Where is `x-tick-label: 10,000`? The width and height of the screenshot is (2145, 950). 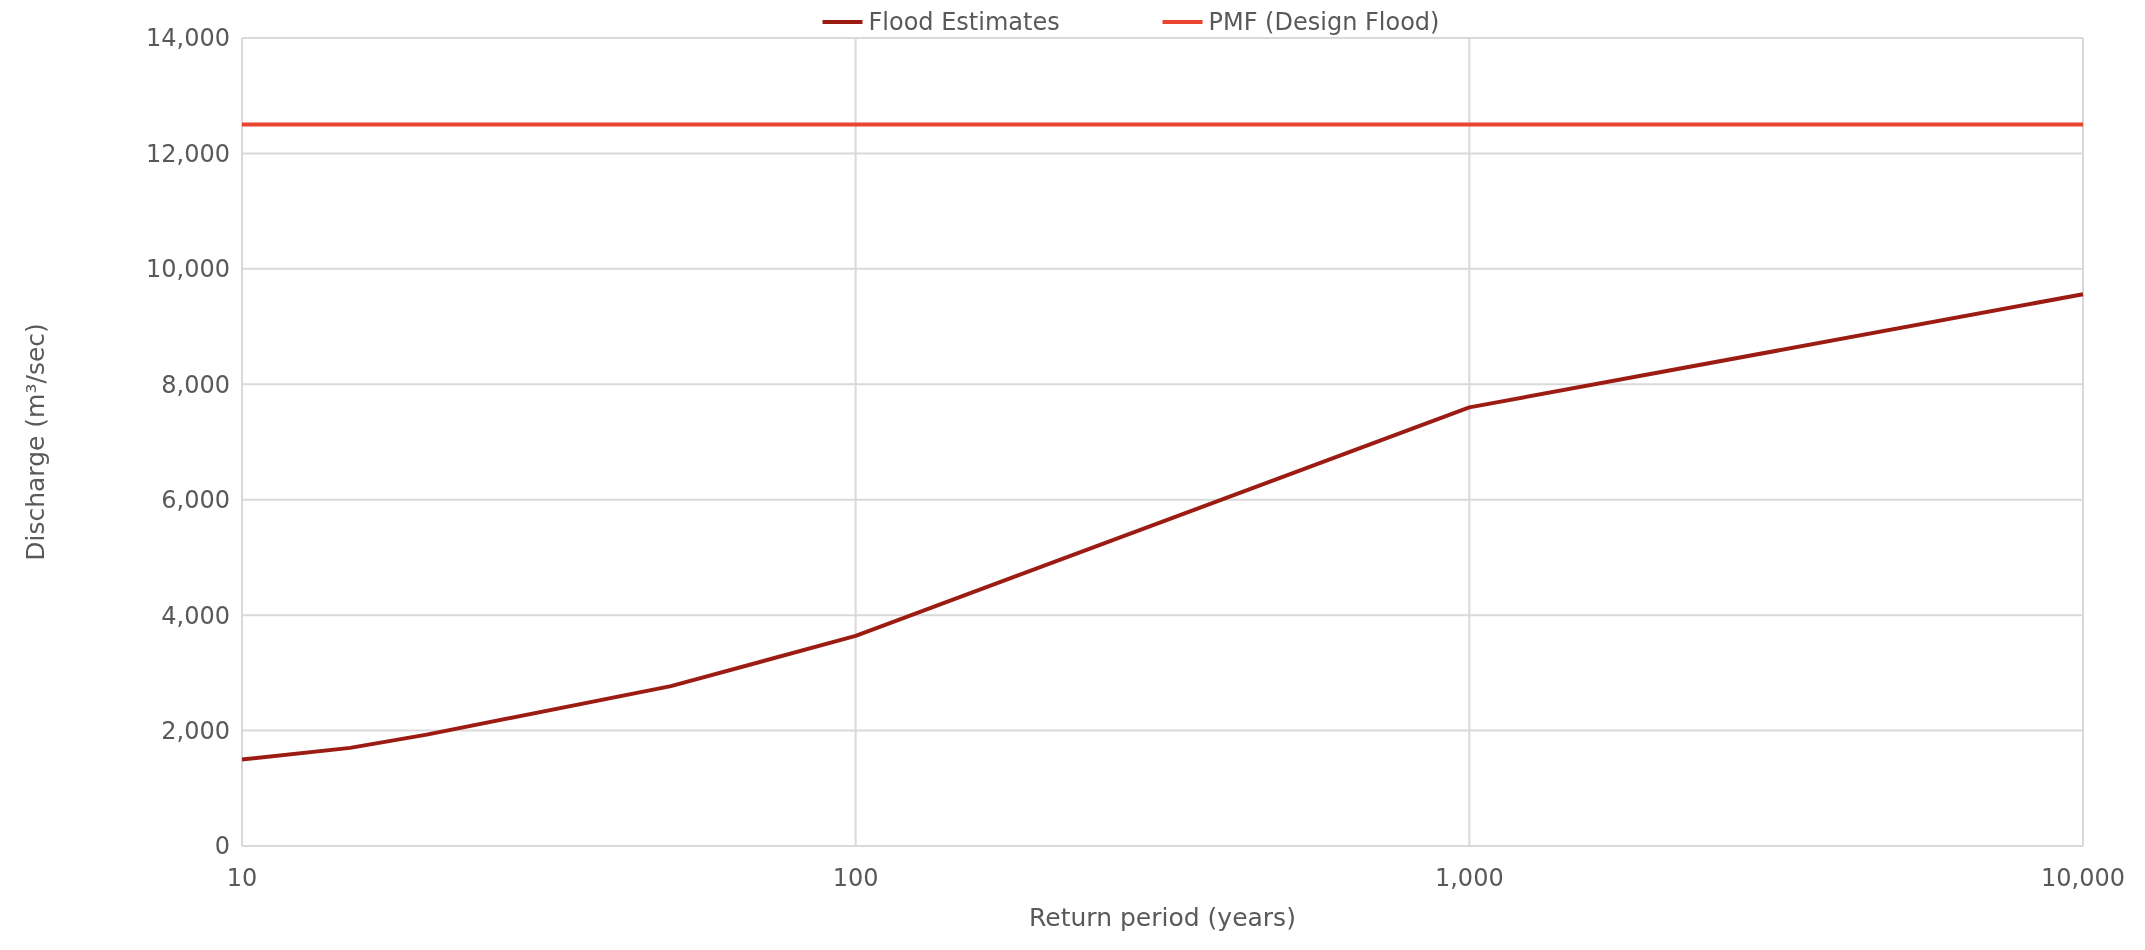
x-tick-label: 10,000 is located at coordinates (2083, 878).